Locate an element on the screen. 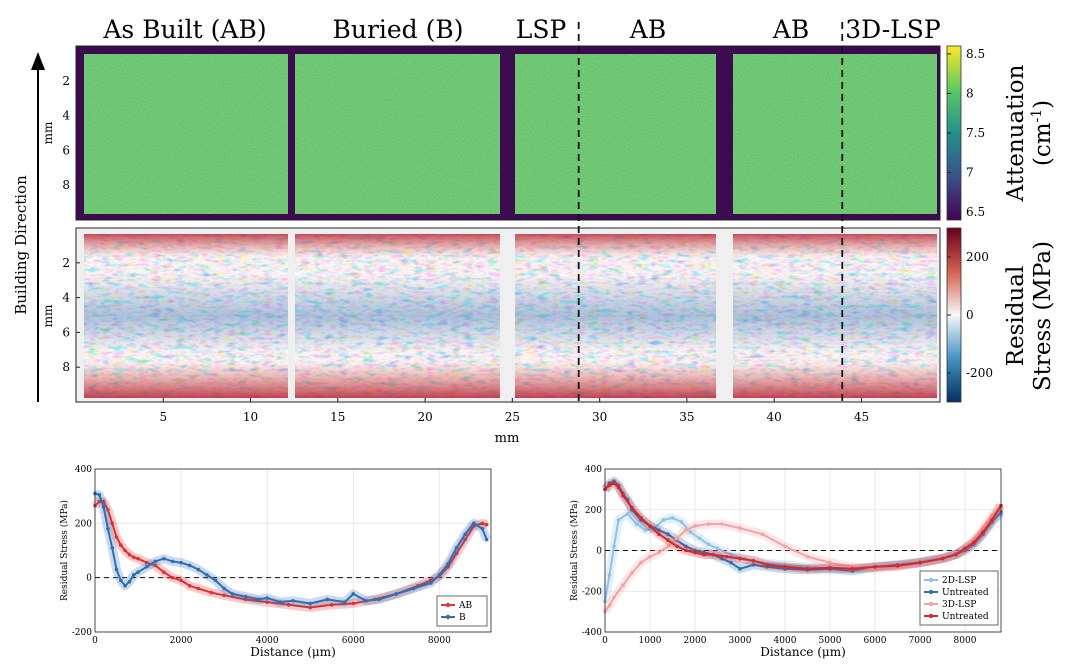 The height and width of the screenshot is (671, 1084). ylabel: Residual Stress (MPa) is located at coordinates (574, 550).